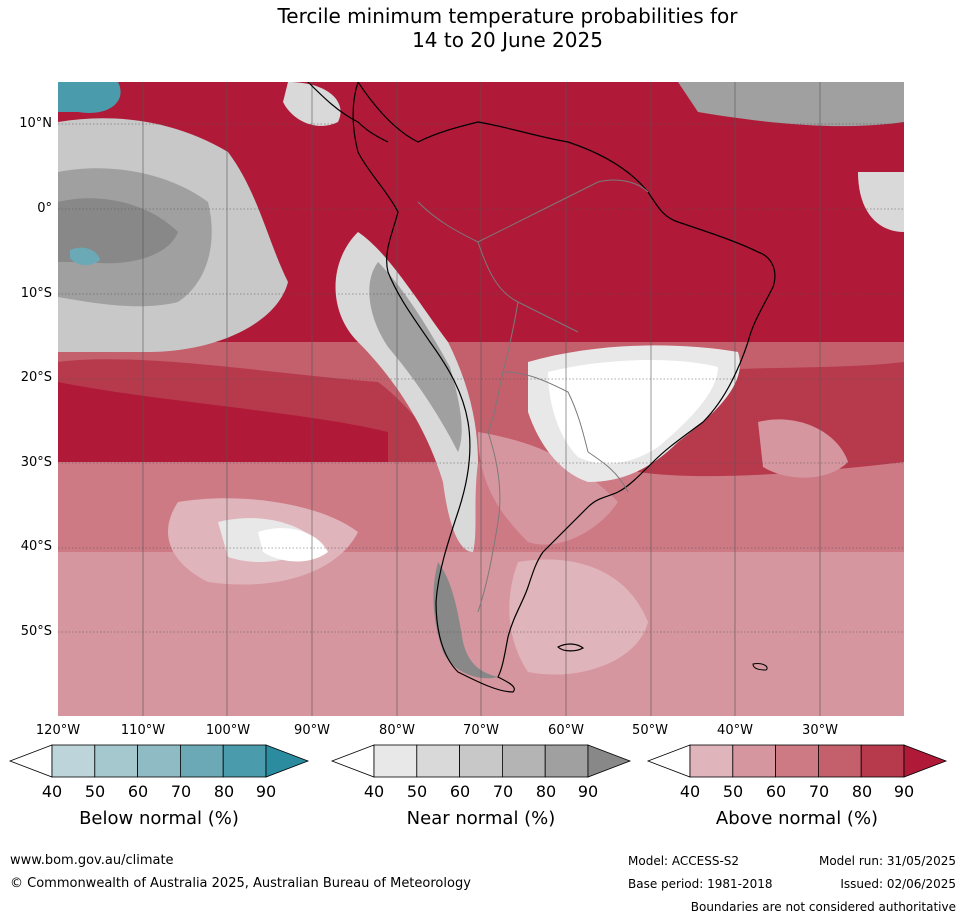  What do you see at coordinates (143, 730) in the screenshot?
I see `lon-label-110w: 110°W` at bounding box center [143, 730].